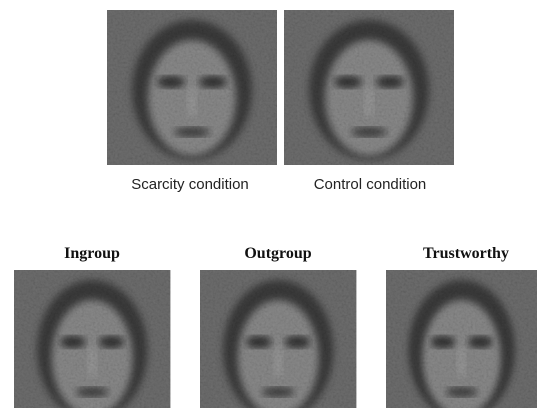  Describe the element at coordinates (92, 339) in the screenshot. I see `ingroup-image` at that location.